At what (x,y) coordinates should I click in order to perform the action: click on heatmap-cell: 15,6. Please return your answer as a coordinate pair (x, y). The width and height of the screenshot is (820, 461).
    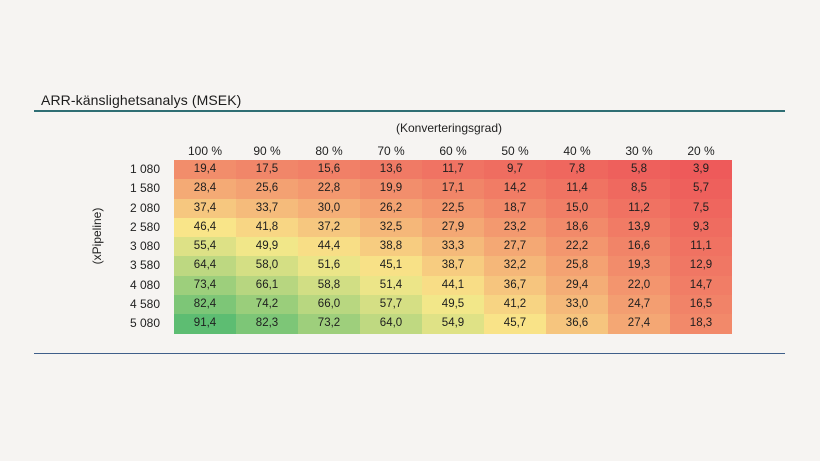
    Looking at the image, I should click on (329, 170).